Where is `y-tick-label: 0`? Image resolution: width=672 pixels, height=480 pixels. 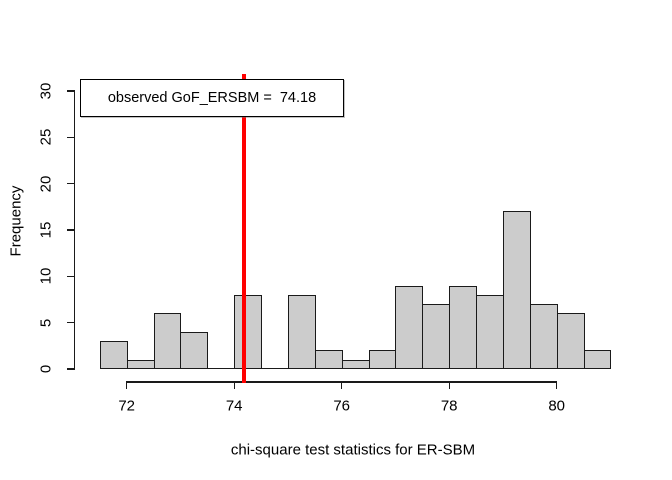
y-tick-label: 0 is located at coordinates (46, 369).